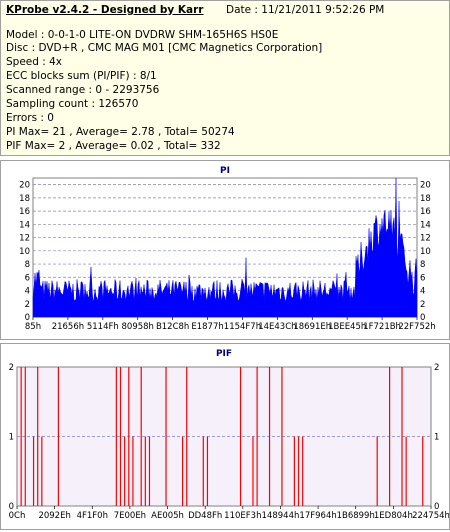 This screenshot has width=450, height=532. What do you see at coordinates (24, 199) in the screenshot?
I see `y-tick-label-left: 18` at bounding box center [24, 199].